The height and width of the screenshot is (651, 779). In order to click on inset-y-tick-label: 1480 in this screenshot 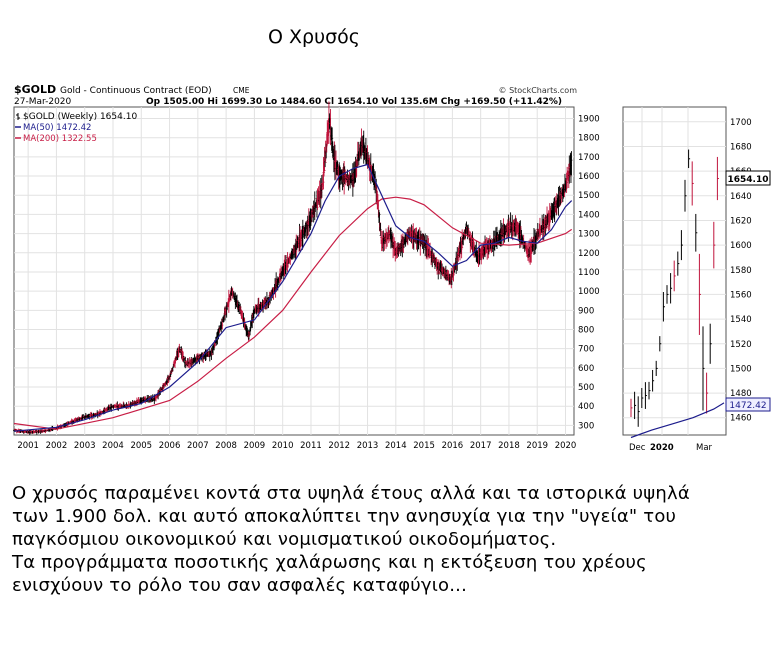, I will do `click(741, 394)`.